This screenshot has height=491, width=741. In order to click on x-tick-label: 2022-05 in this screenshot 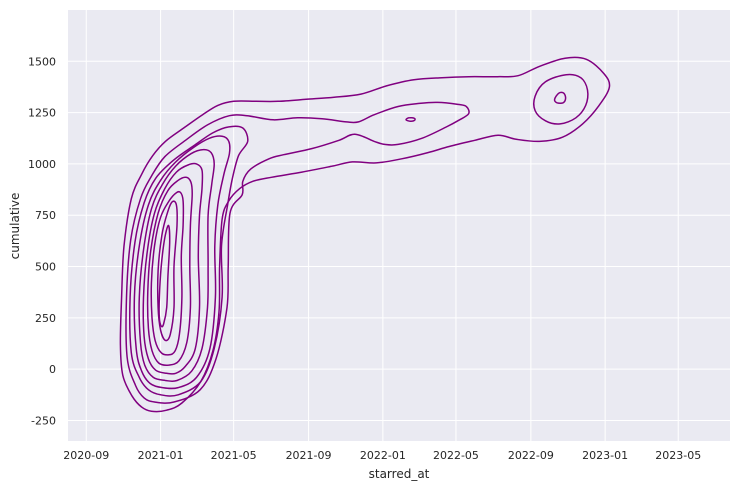, I will do `click(456, 455)`.